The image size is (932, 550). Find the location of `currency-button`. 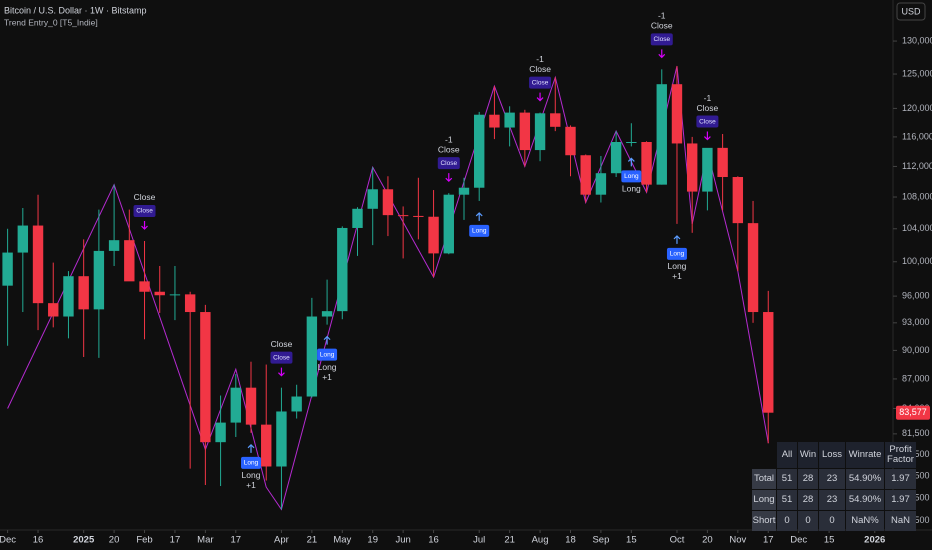

currency-button is located at coordinates (911, 11).